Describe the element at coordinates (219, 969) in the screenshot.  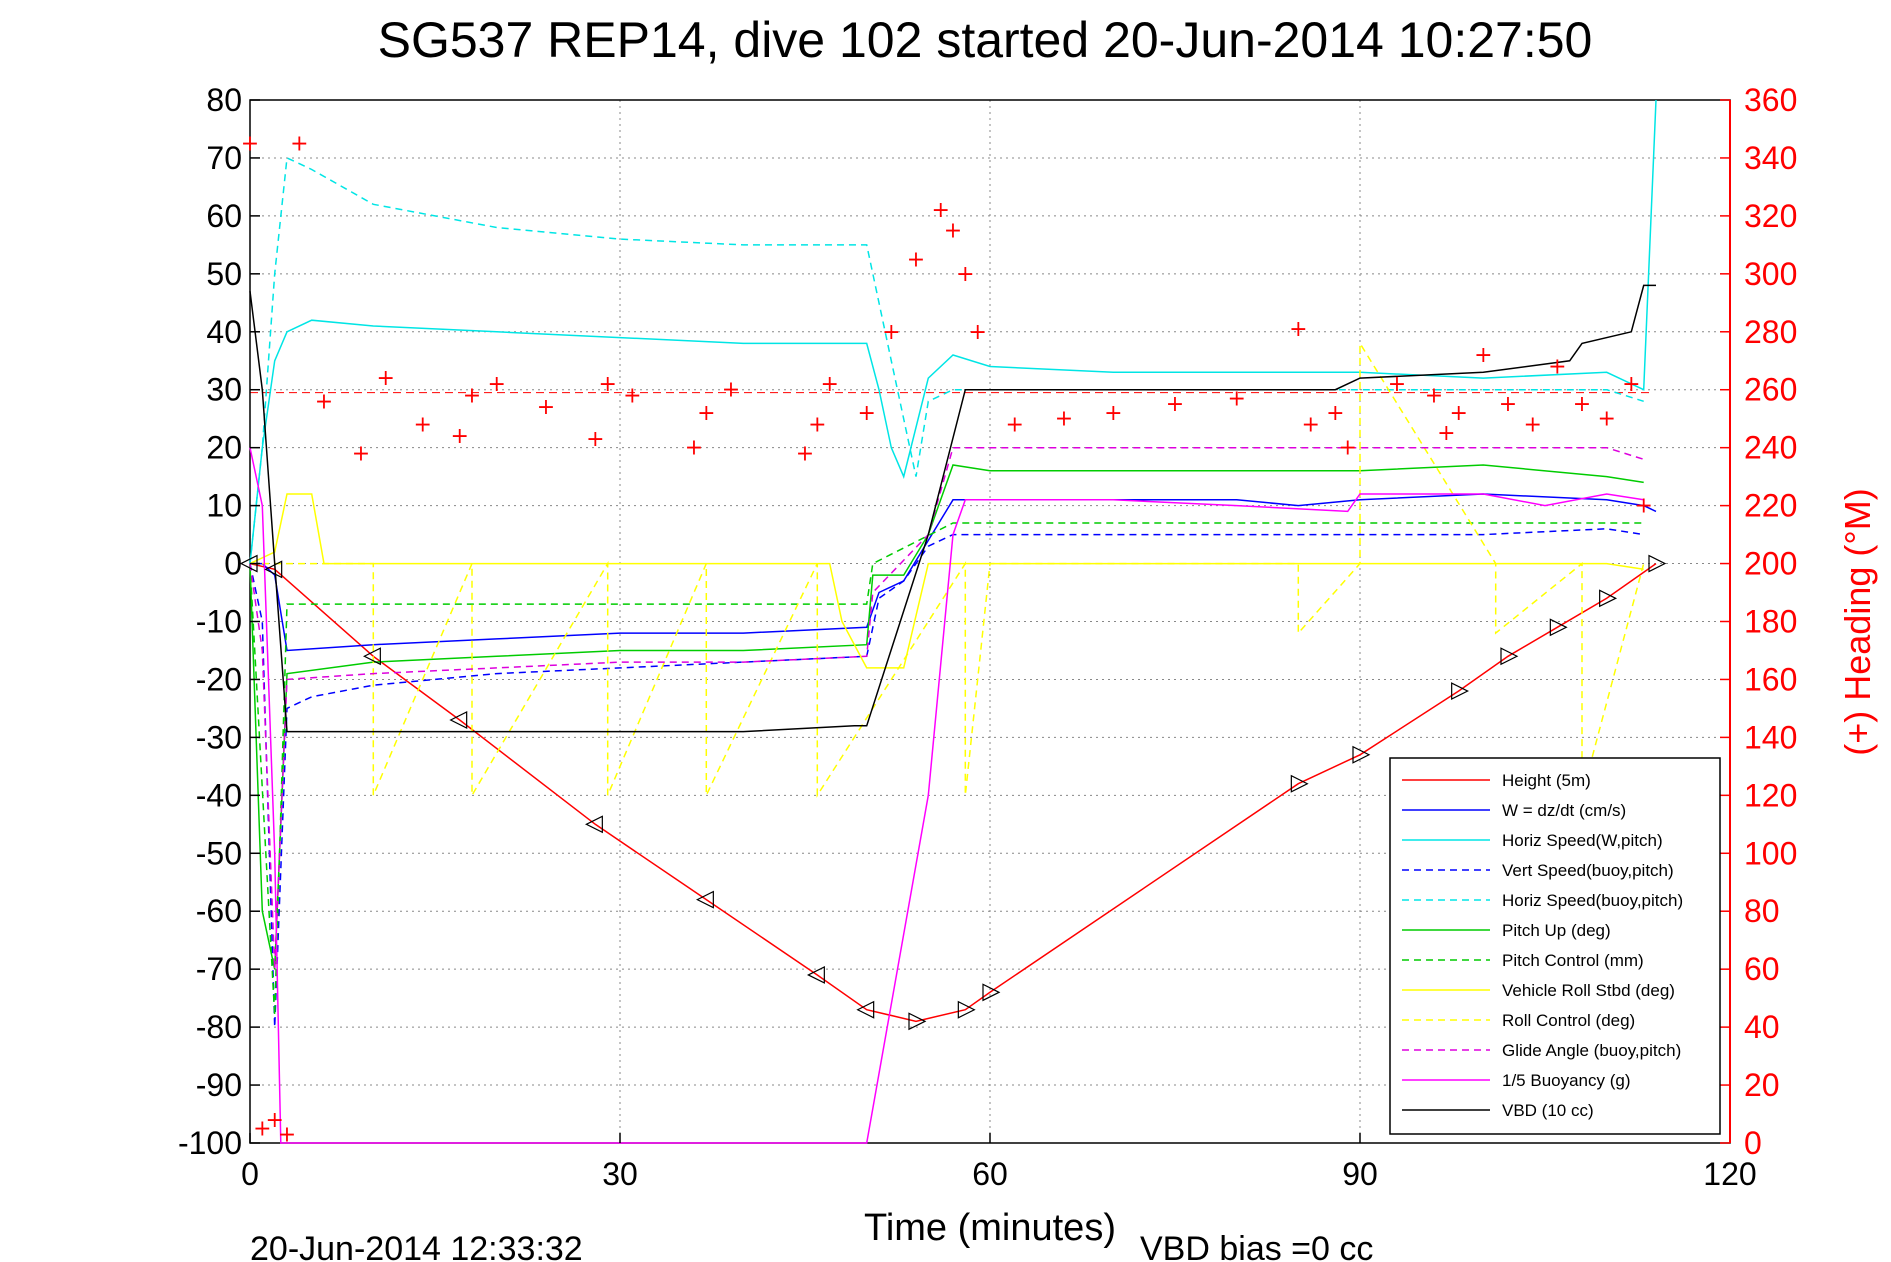
I see `y-tick-label: -70` at that location.